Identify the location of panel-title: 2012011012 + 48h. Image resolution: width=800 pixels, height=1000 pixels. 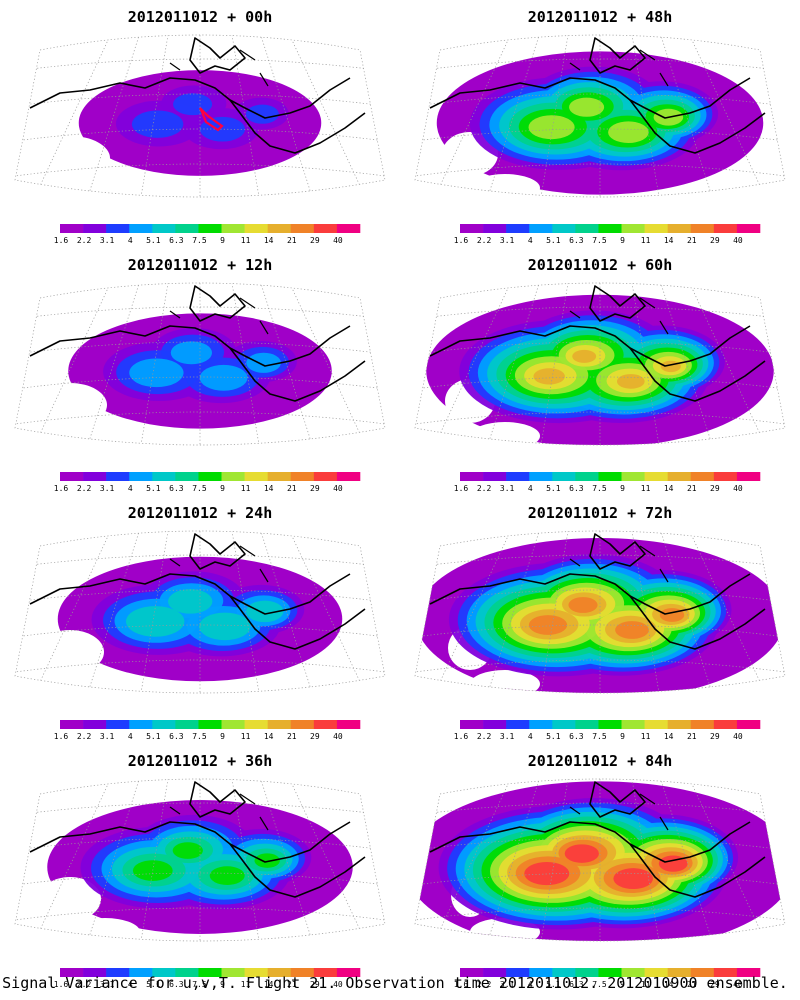
(600, 17).